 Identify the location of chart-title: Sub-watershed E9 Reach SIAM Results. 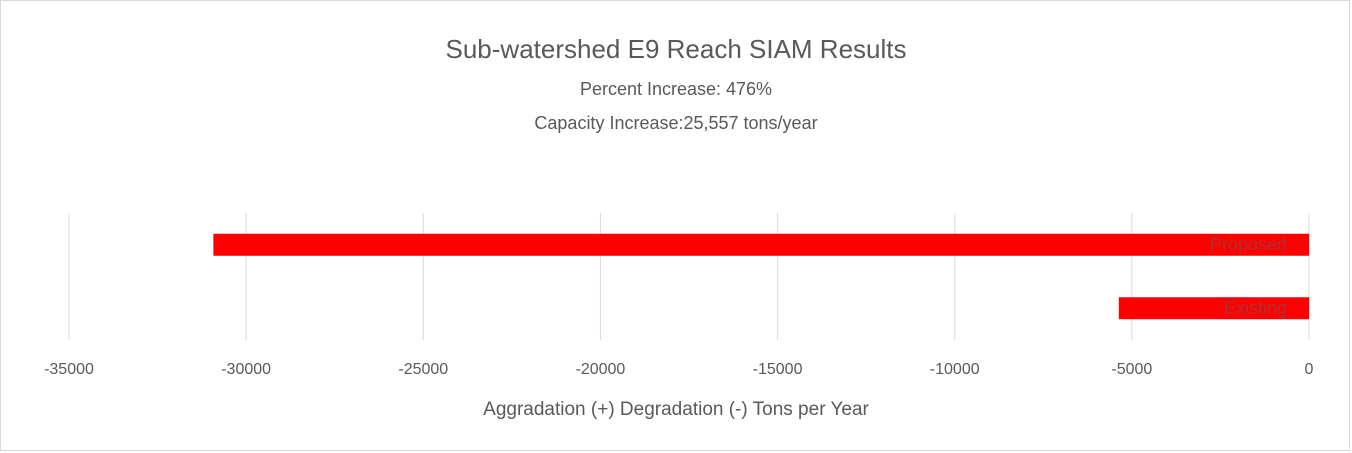
(676, 49).